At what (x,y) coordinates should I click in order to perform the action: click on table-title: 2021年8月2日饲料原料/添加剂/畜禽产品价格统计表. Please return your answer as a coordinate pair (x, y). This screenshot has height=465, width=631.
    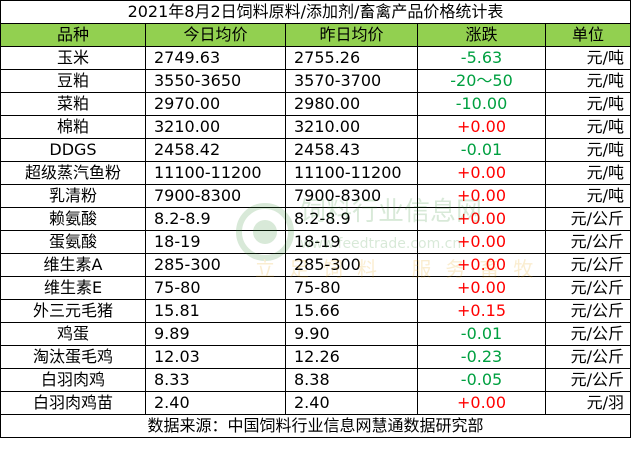
    Looking at the image, I should click on (315, 12).